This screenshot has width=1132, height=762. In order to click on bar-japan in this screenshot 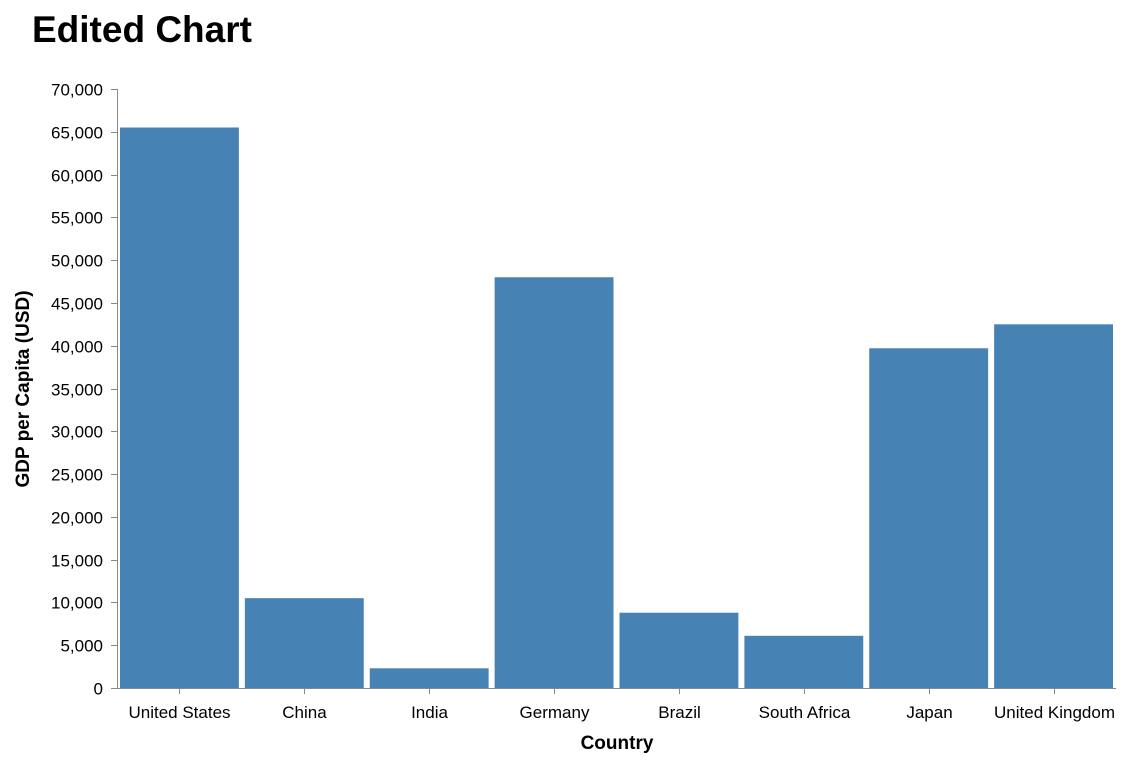, I will do `click(929, 518)`.